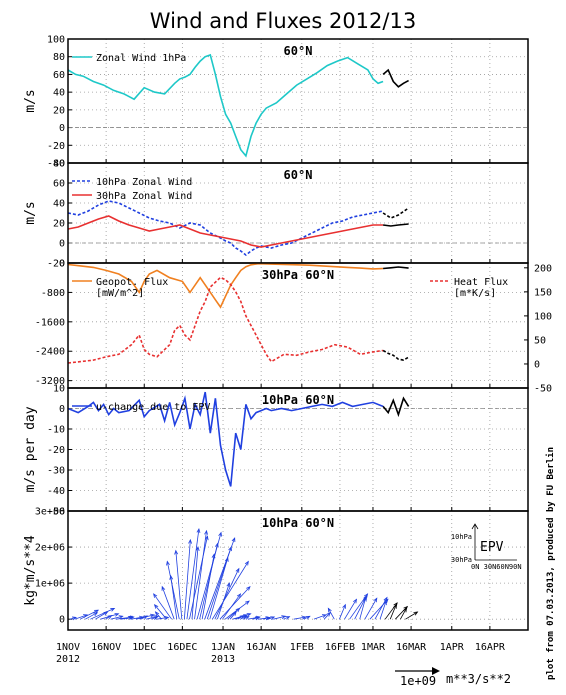 This screenshot has width=566, height=695. I want to click on inset-x-labels: 0N 30N60N90N, so click(496, 567).